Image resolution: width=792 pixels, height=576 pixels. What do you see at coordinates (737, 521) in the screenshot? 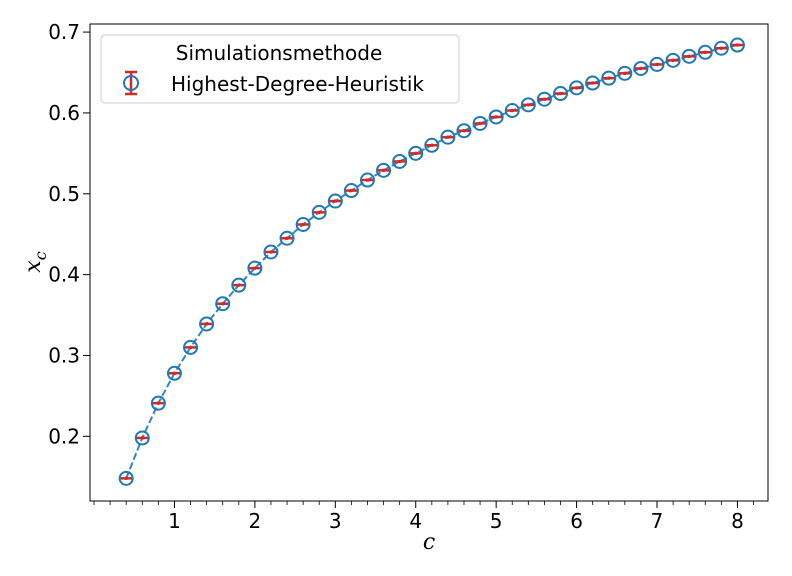
I see `x-tick-label: 8` at bounding box center [737, 521].